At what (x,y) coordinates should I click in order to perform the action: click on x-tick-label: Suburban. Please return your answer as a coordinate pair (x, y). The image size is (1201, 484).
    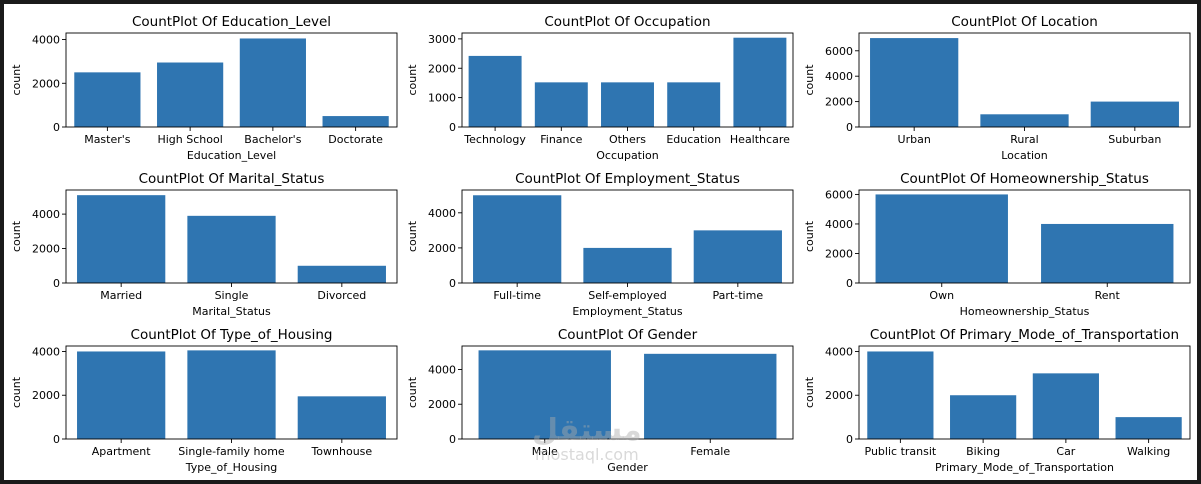
    Looking at the image, I should click on (1134, 139).